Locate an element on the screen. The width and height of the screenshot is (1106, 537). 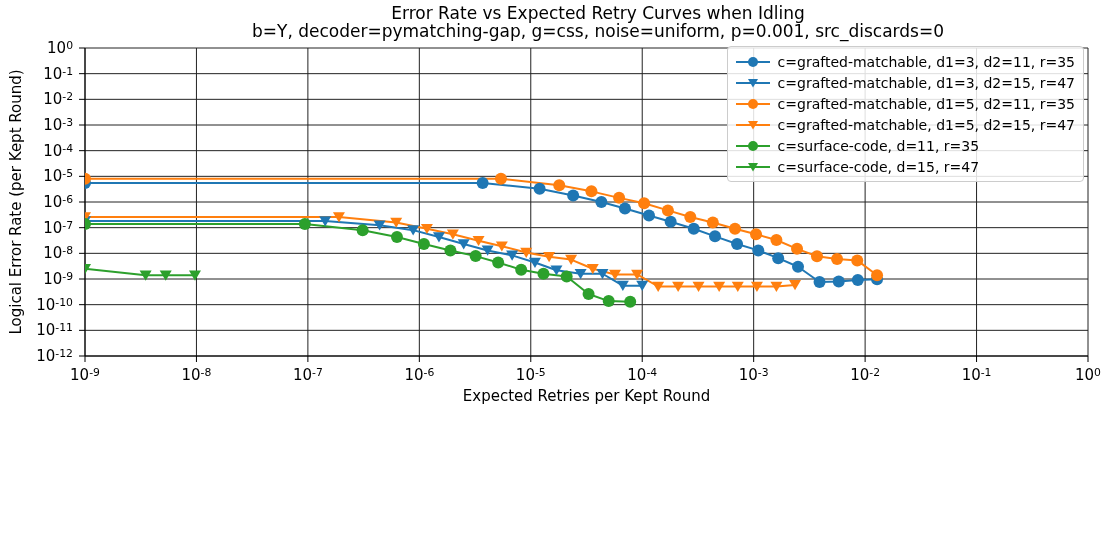
y-tick-label: 10$^{-10}$ is located at coordinates (55, 304).